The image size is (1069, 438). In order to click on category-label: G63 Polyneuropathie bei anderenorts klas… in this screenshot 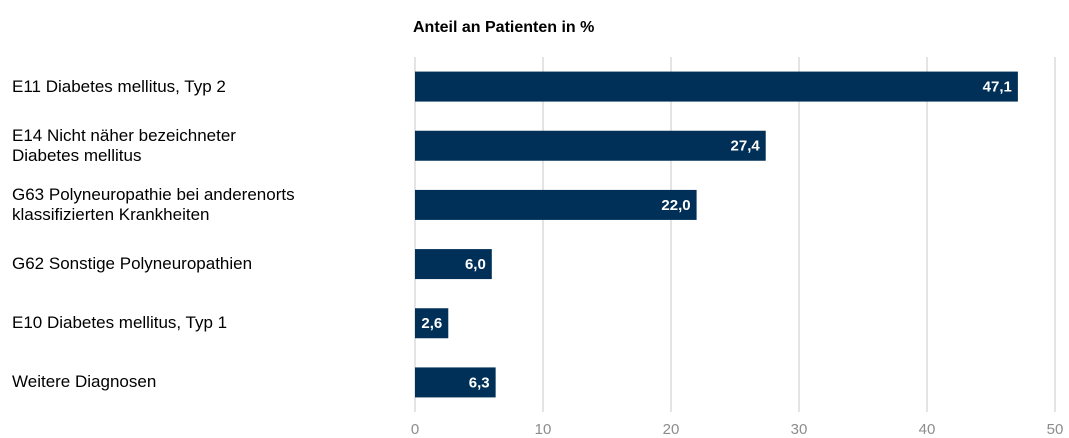, I will do `click(153, 204)`.